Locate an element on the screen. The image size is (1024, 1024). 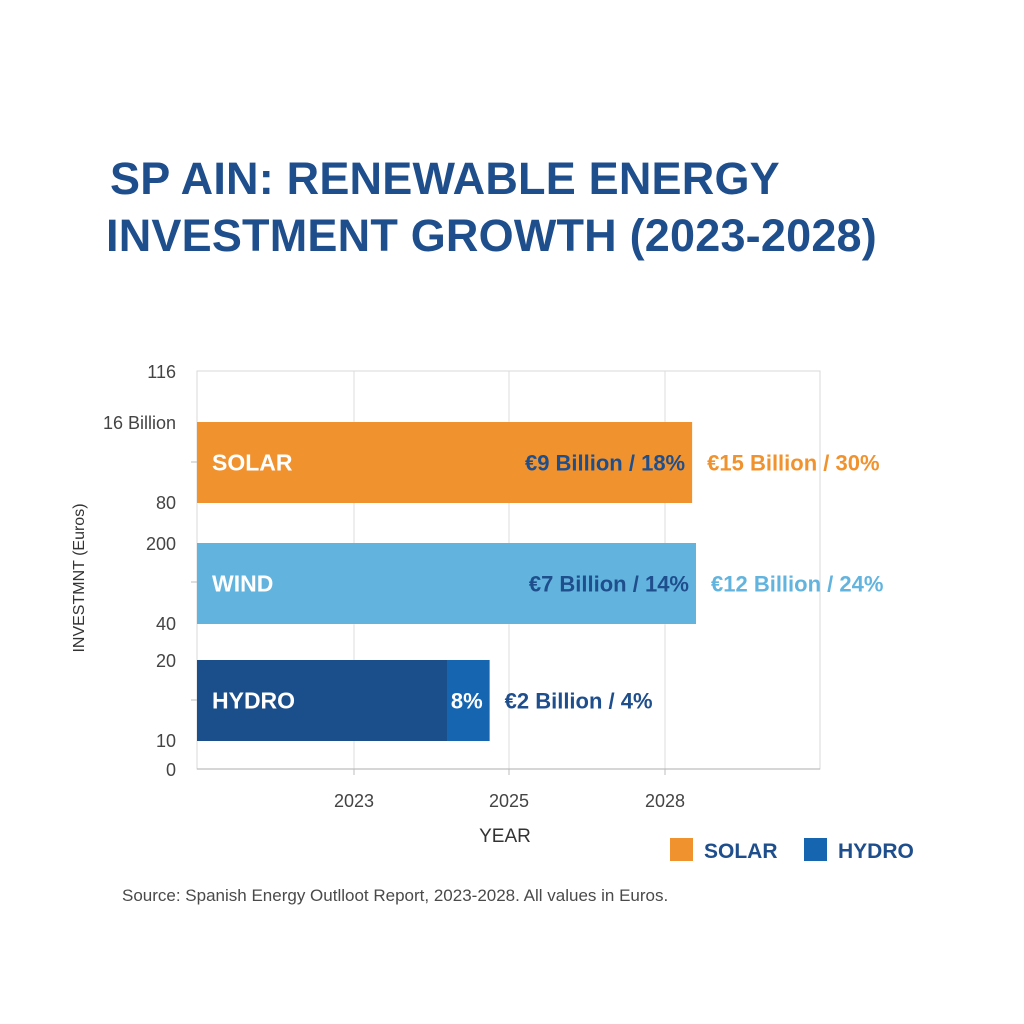
y-tick-label: 40 is located at coordinates (166, 624).